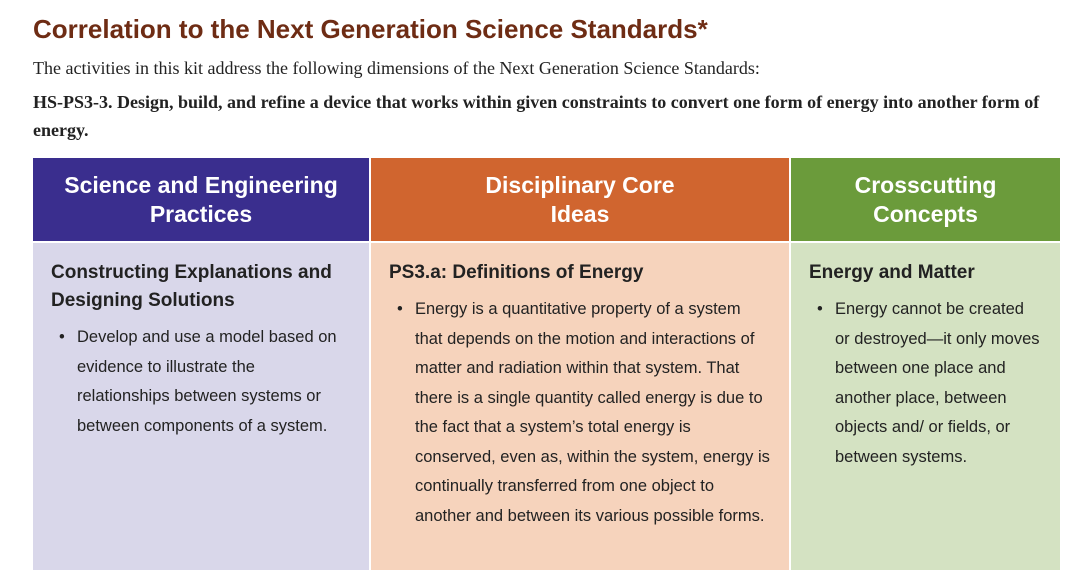 The image size is (1074, 582). I want to click on subtitle: PS3.a: Definitions of Energy, so click(516, 272).